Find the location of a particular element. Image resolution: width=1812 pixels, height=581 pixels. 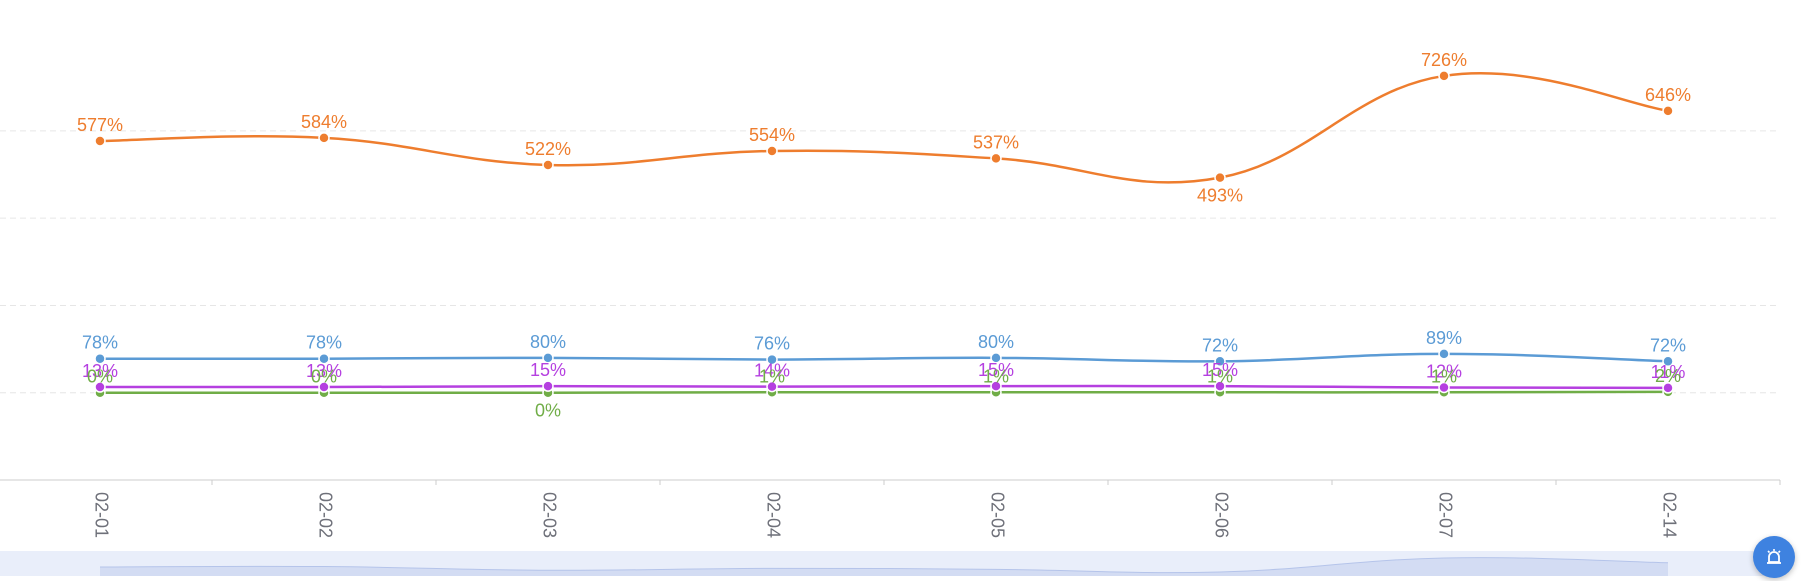

x-tick-label: 02-01 is located at coordinates (101, 515).